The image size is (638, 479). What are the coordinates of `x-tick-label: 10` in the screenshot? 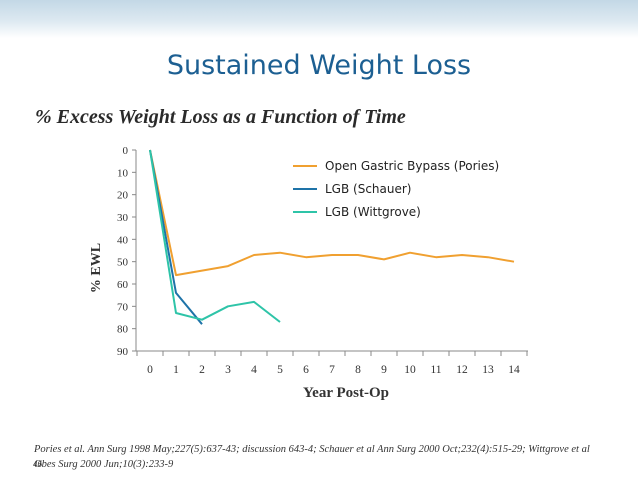 It's located at (410, 370).